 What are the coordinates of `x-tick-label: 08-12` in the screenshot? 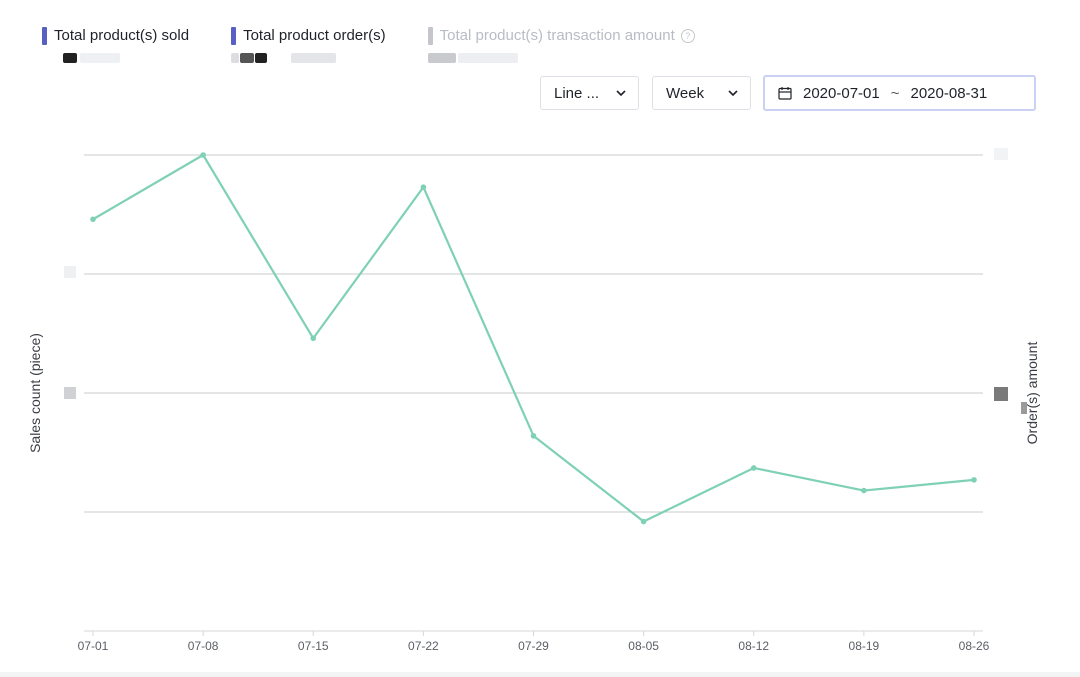 It's located at (753, 646).